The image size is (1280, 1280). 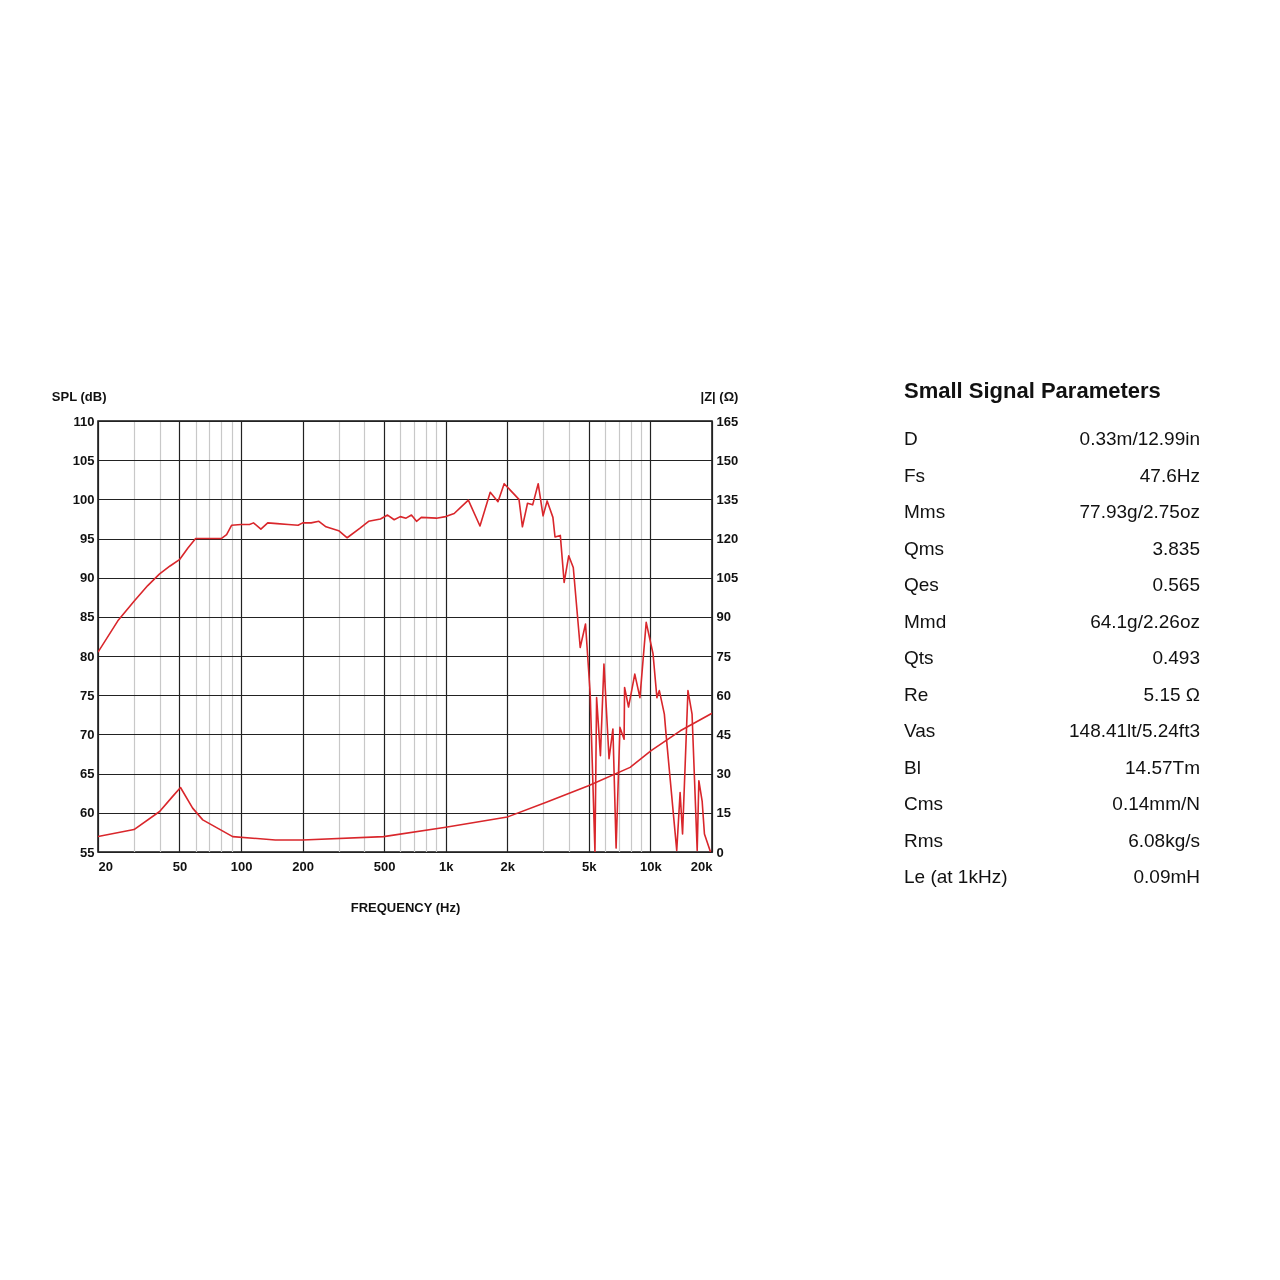 What do you see at coordinates (83, 460) in the screenshot?
I see `y-tick-label: 105` at bounding box center [83, 460].